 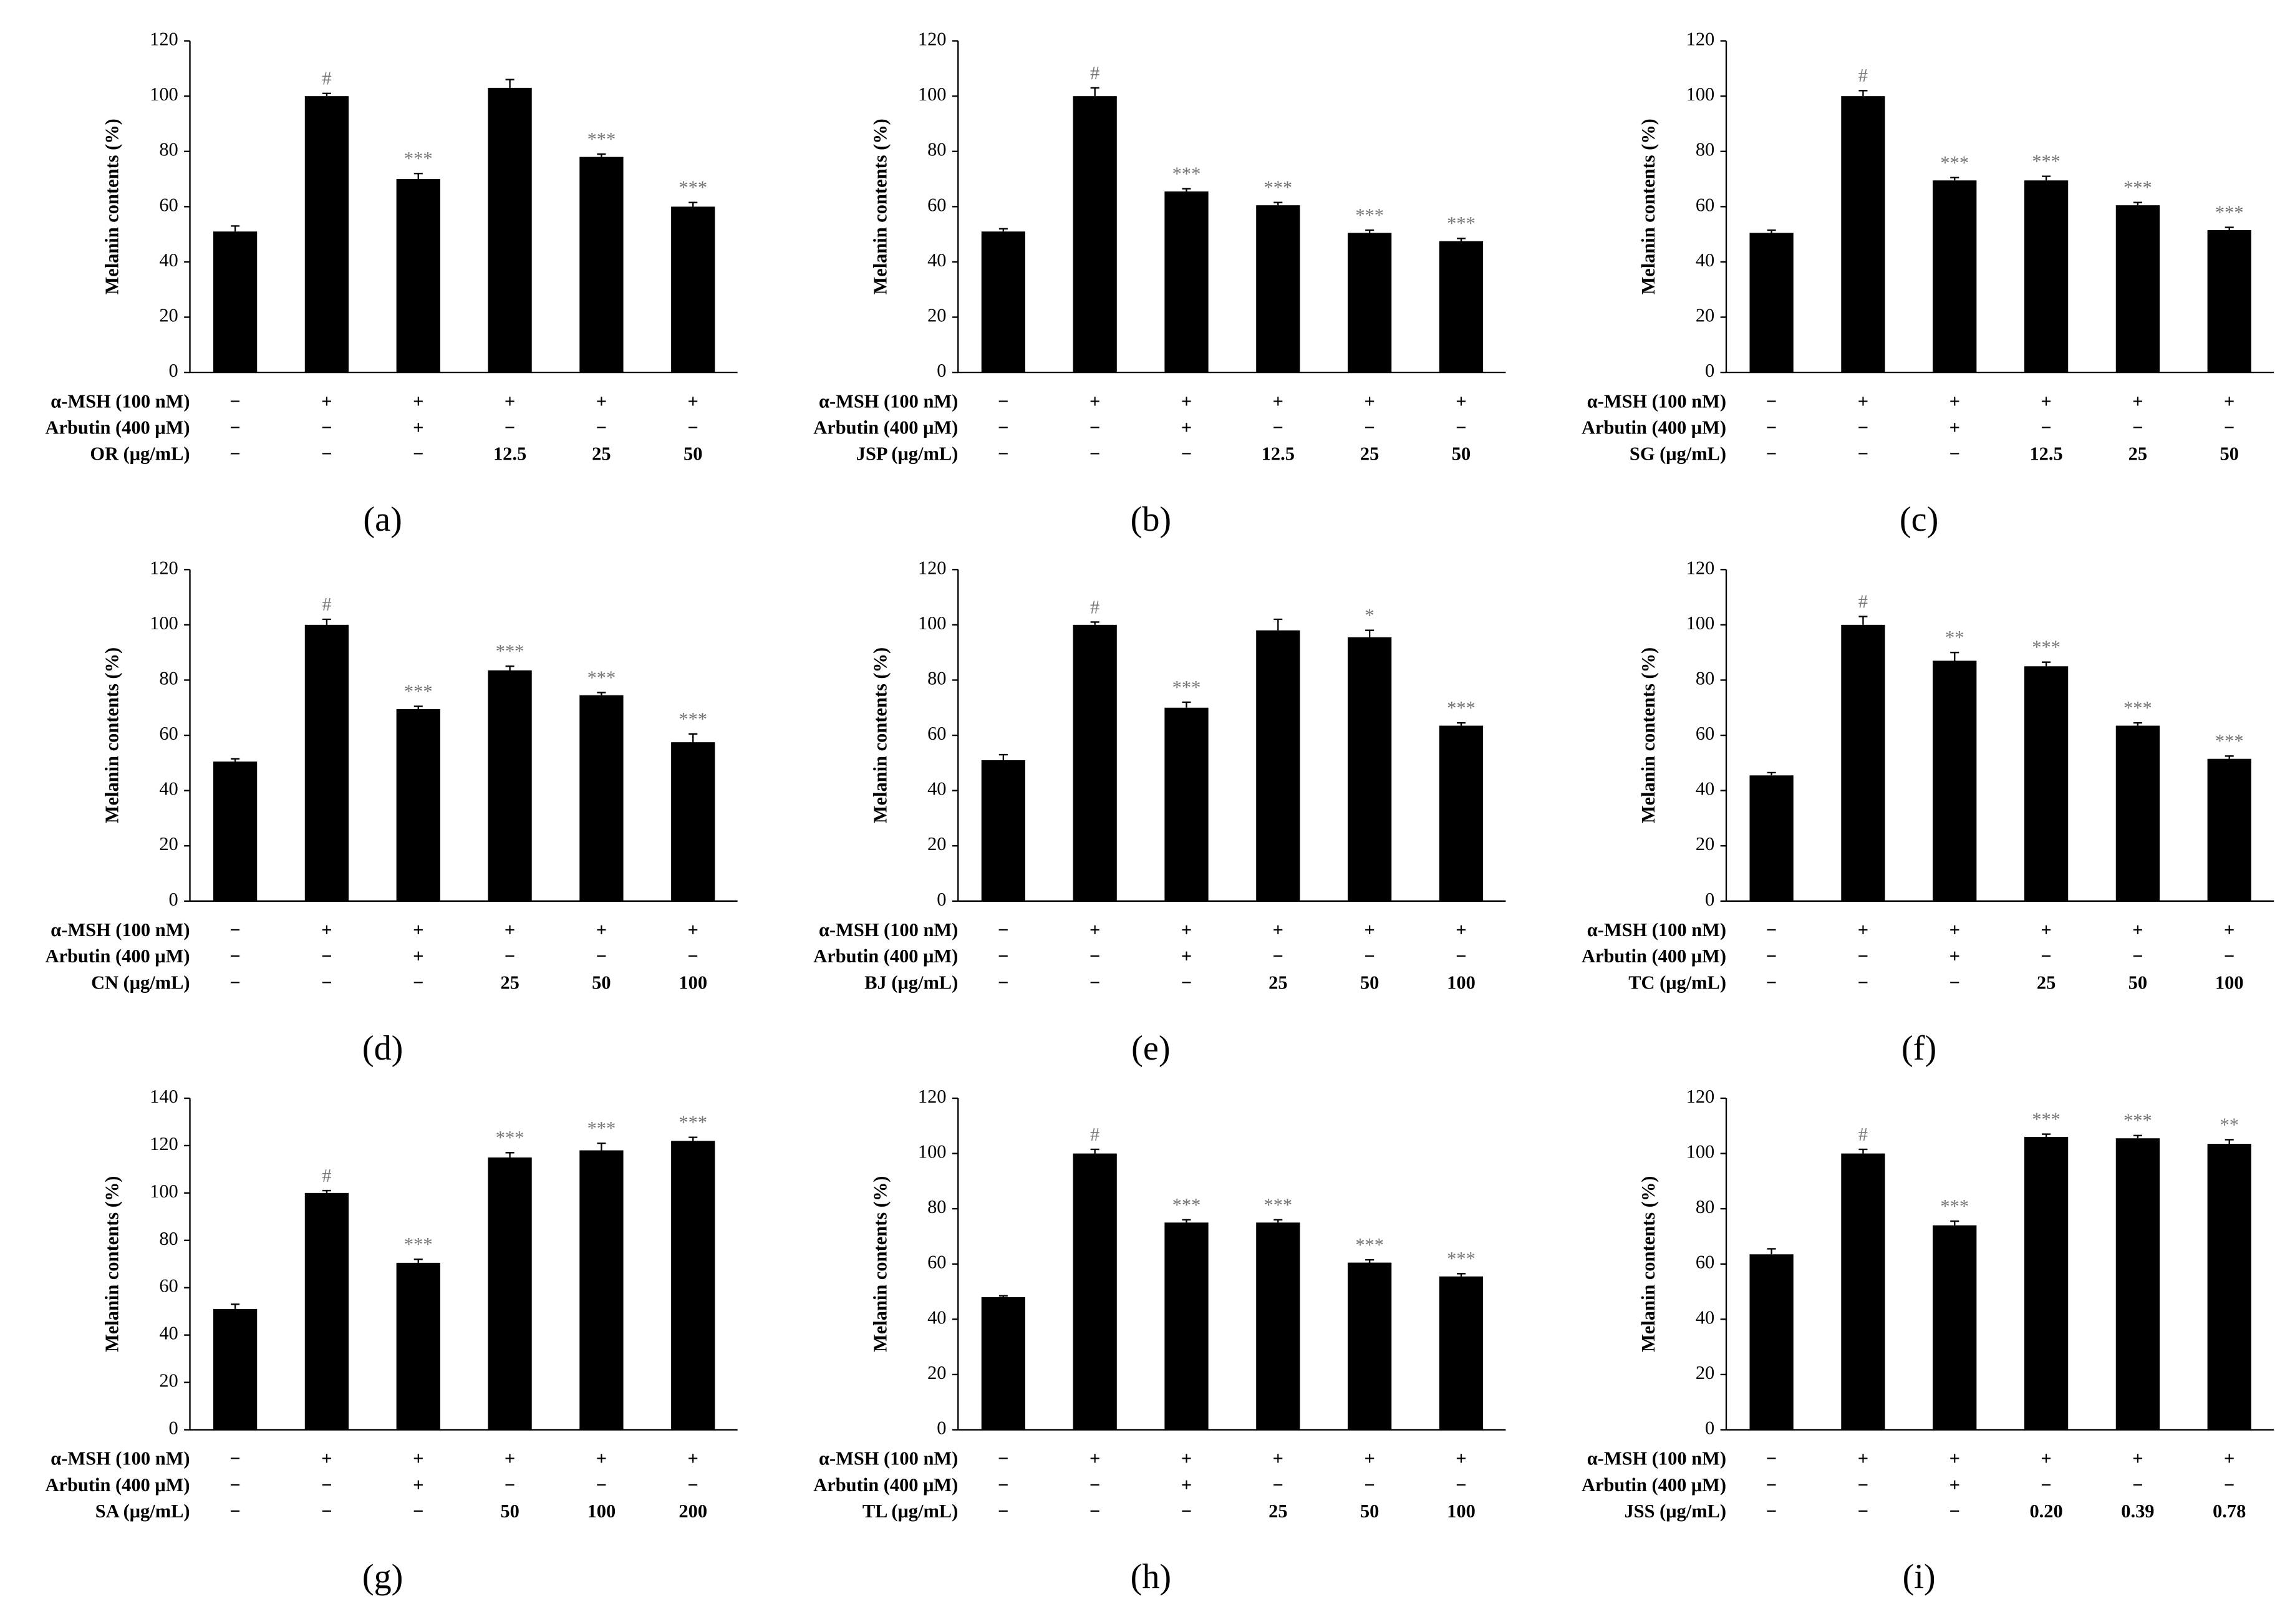 What do you see at coordinates (1705, 1262) in the screenshot?
I see `y-tick-label: 60` at bounding box center [1705, 1262].